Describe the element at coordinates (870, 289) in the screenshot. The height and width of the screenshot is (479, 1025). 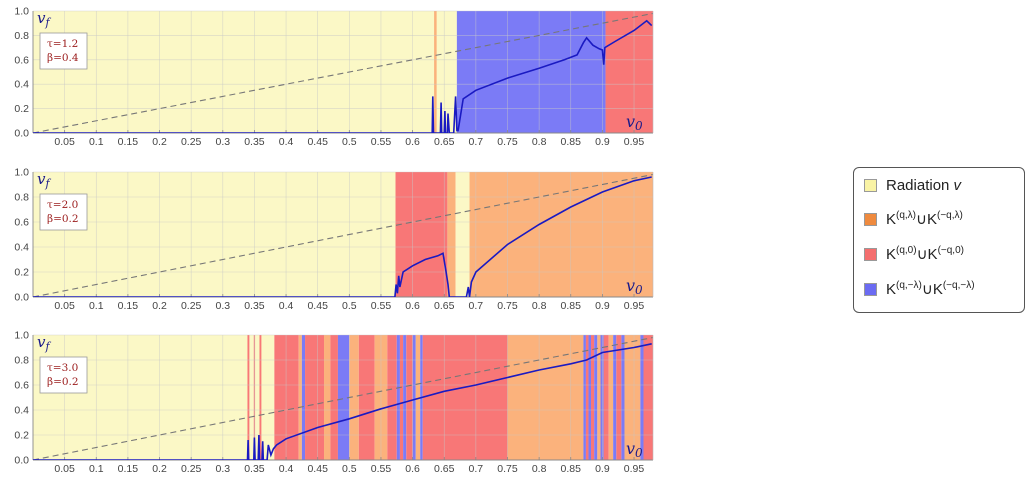
I see `legend-swatch-k-minus-lambda` at that location.